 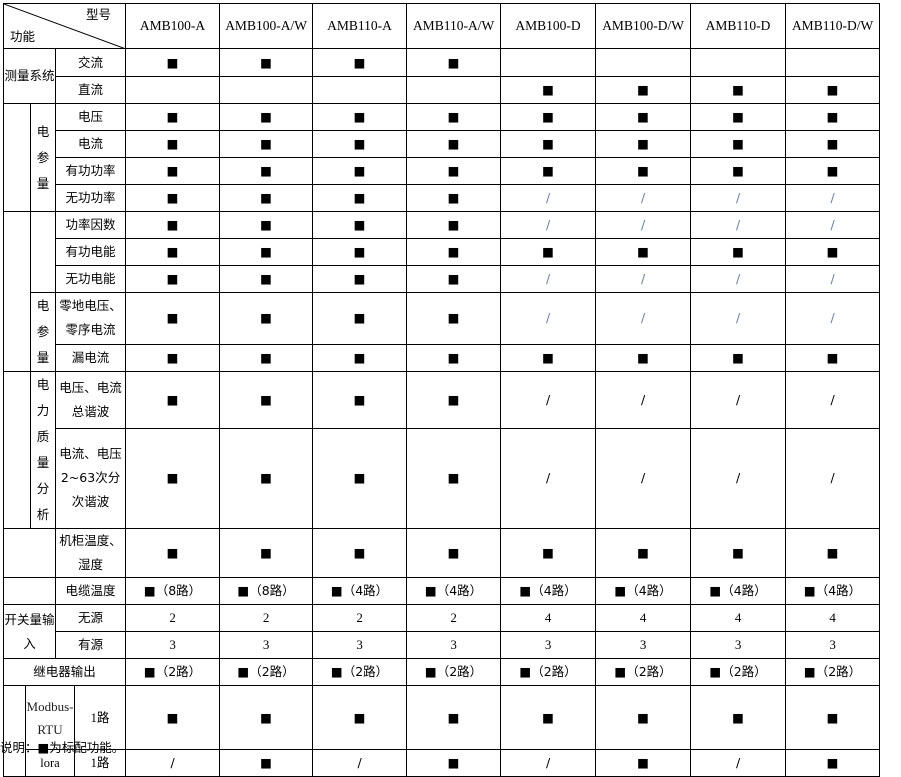 I want to click on model-header: AMB100-D, so click(x=548, y=26).